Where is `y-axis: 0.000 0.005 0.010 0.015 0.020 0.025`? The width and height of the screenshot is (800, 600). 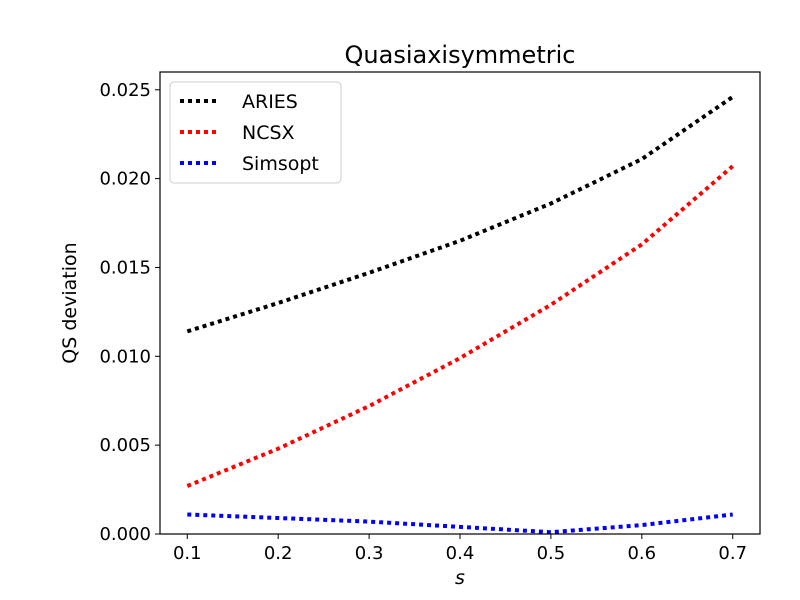
y-axis: 0.000 0.005 0.010 0.015 0.020 0.025 is located at coordinates (129, 312).